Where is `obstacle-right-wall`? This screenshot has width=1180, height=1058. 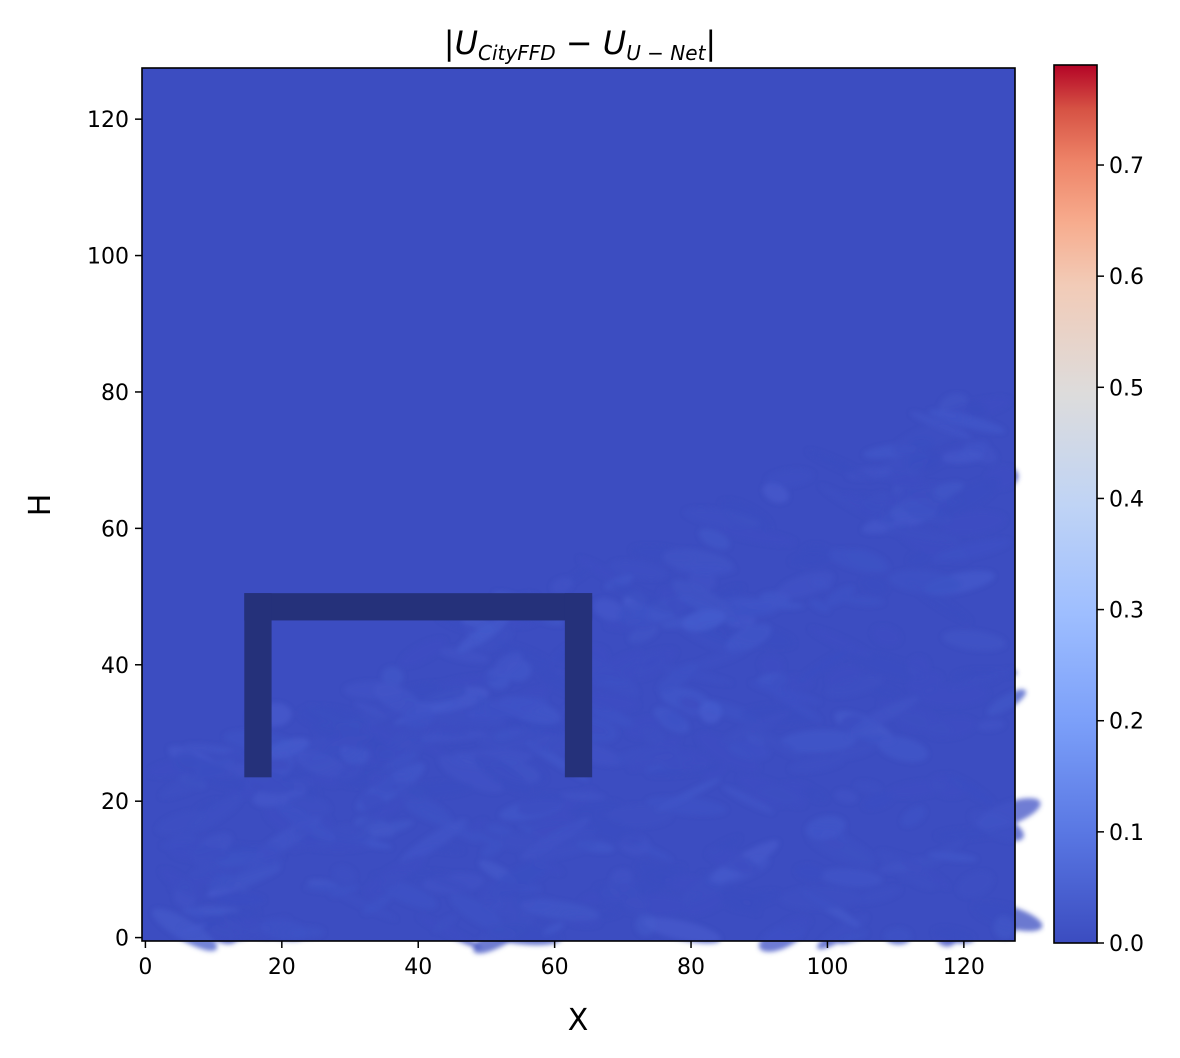
obstacle-right-wall is located at coordinates (578, 685).